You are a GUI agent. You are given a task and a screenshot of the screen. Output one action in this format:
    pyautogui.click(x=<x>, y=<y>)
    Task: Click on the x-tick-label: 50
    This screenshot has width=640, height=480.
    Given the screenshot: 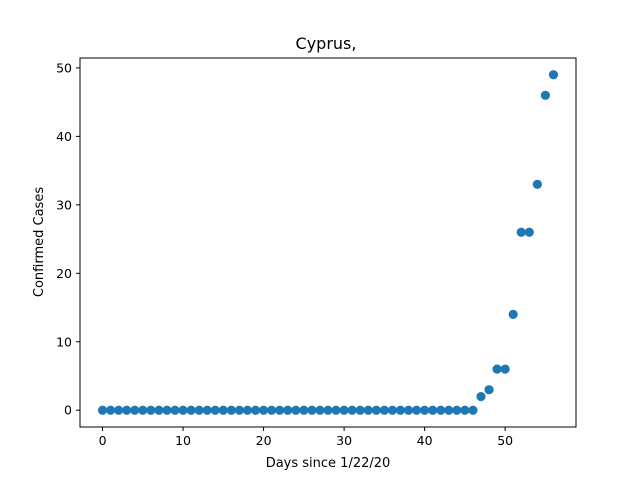 What is the action you would take?
    pyautogui.click(x=505, y=440)
    